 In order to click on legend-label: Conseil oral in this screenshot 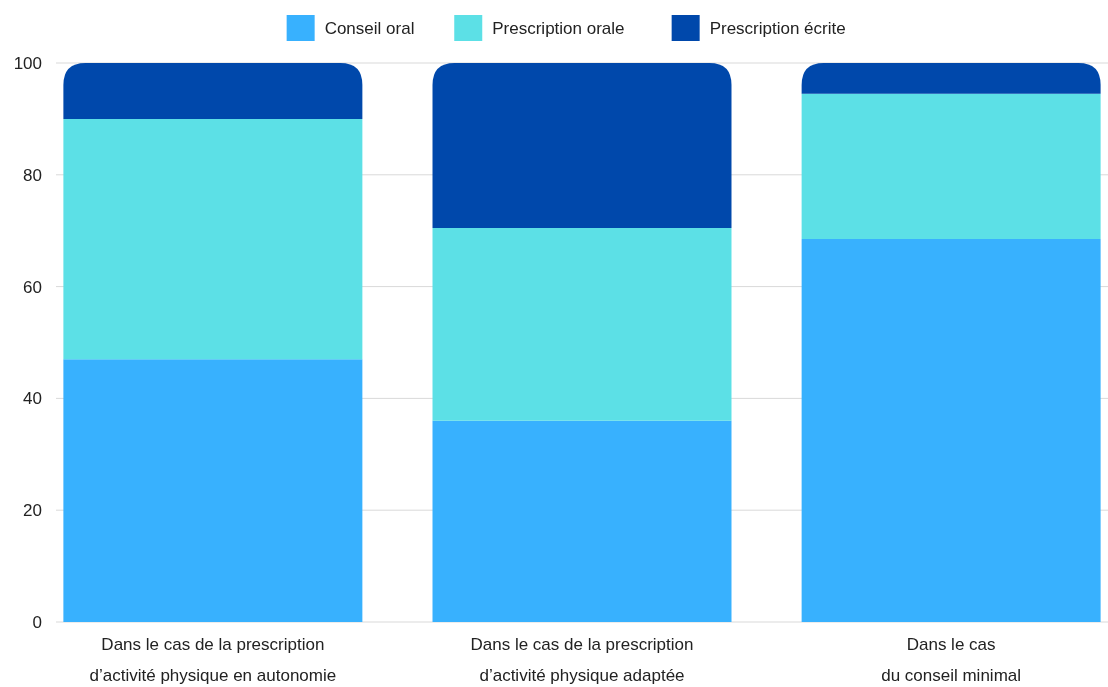, I will do `click(369, 28)`.